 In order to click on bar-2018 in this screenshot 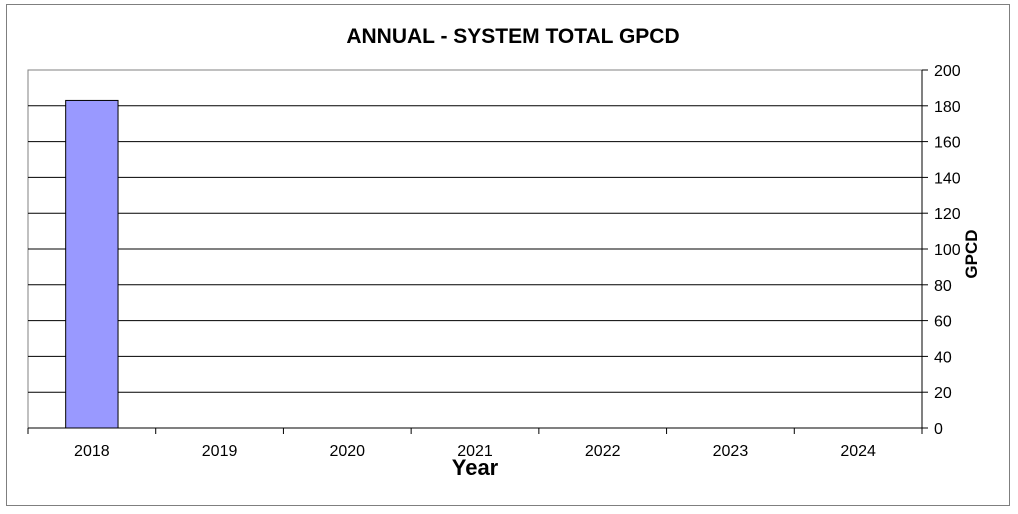, I will do `click(92, 264)`.